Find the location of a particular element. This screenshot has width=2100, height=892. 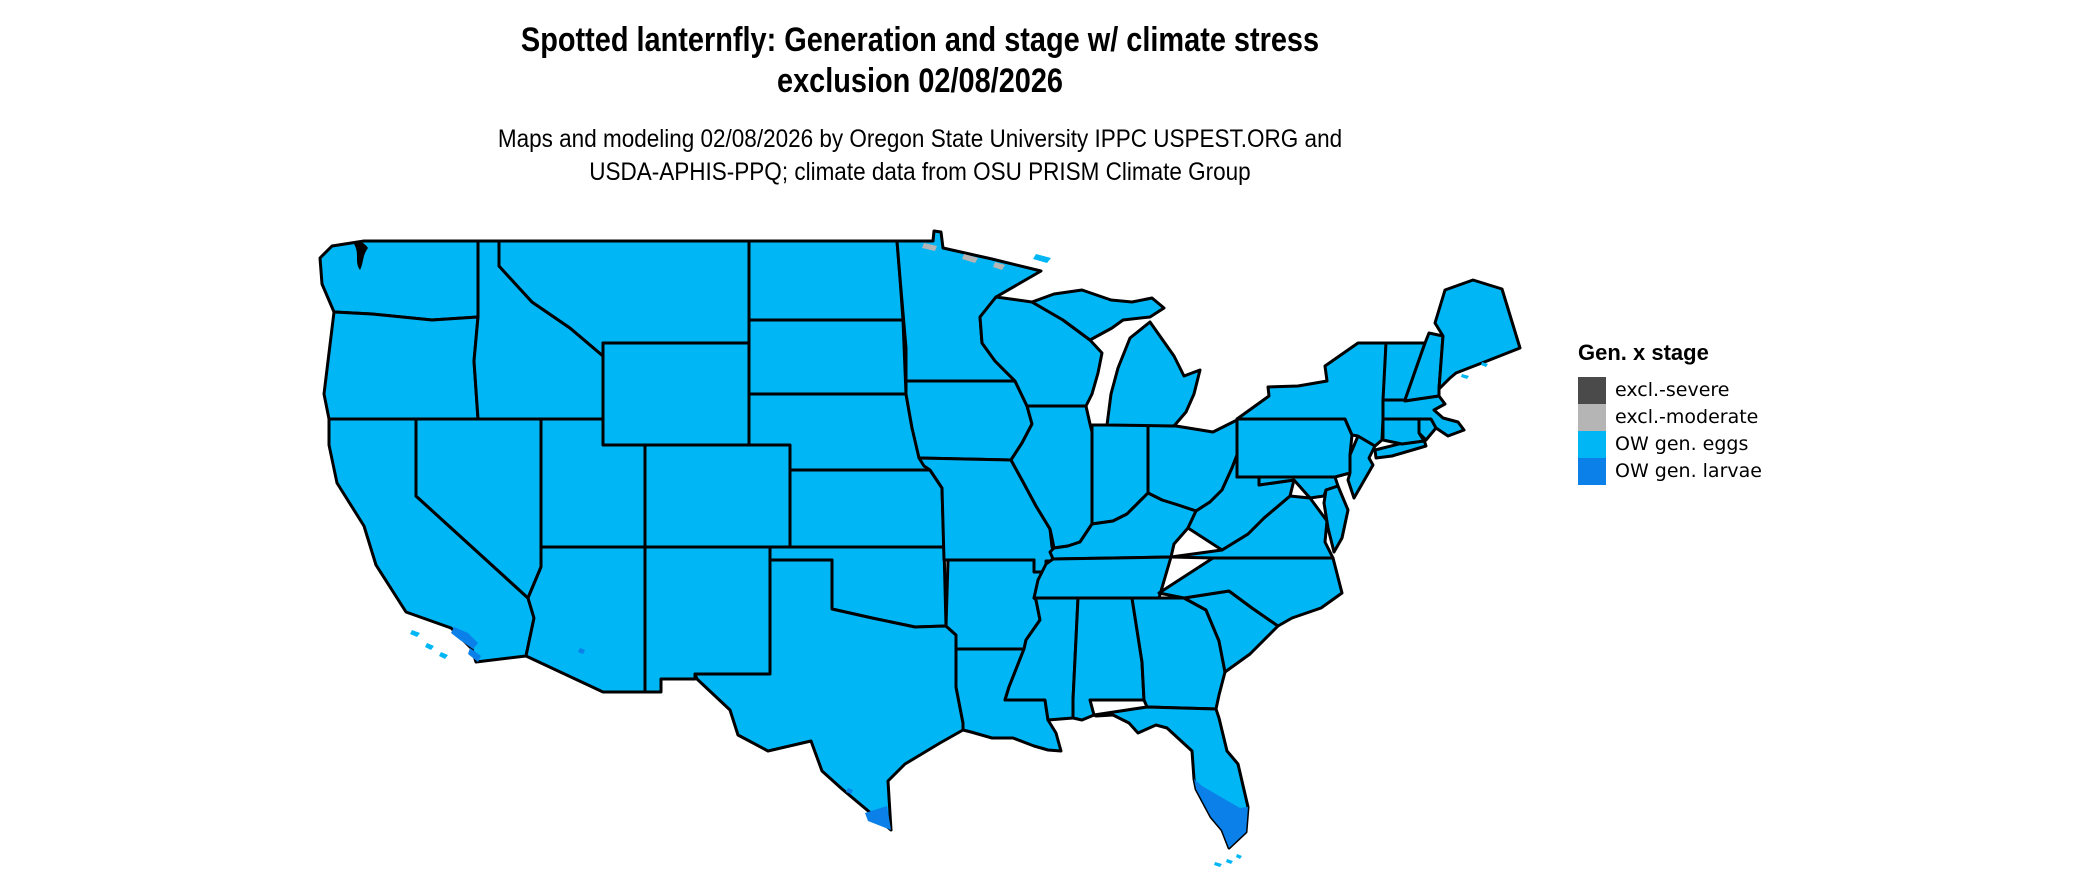

delmarva-peninsula is located at coordinates (1336, 519).